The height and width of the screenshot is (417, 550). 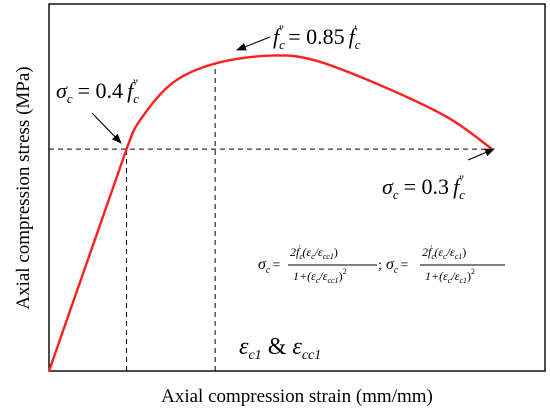 What do you see at coordinates (277, 36) in the screenshot?
I see `peak-lhs: f` at bounding box center [277, 36].